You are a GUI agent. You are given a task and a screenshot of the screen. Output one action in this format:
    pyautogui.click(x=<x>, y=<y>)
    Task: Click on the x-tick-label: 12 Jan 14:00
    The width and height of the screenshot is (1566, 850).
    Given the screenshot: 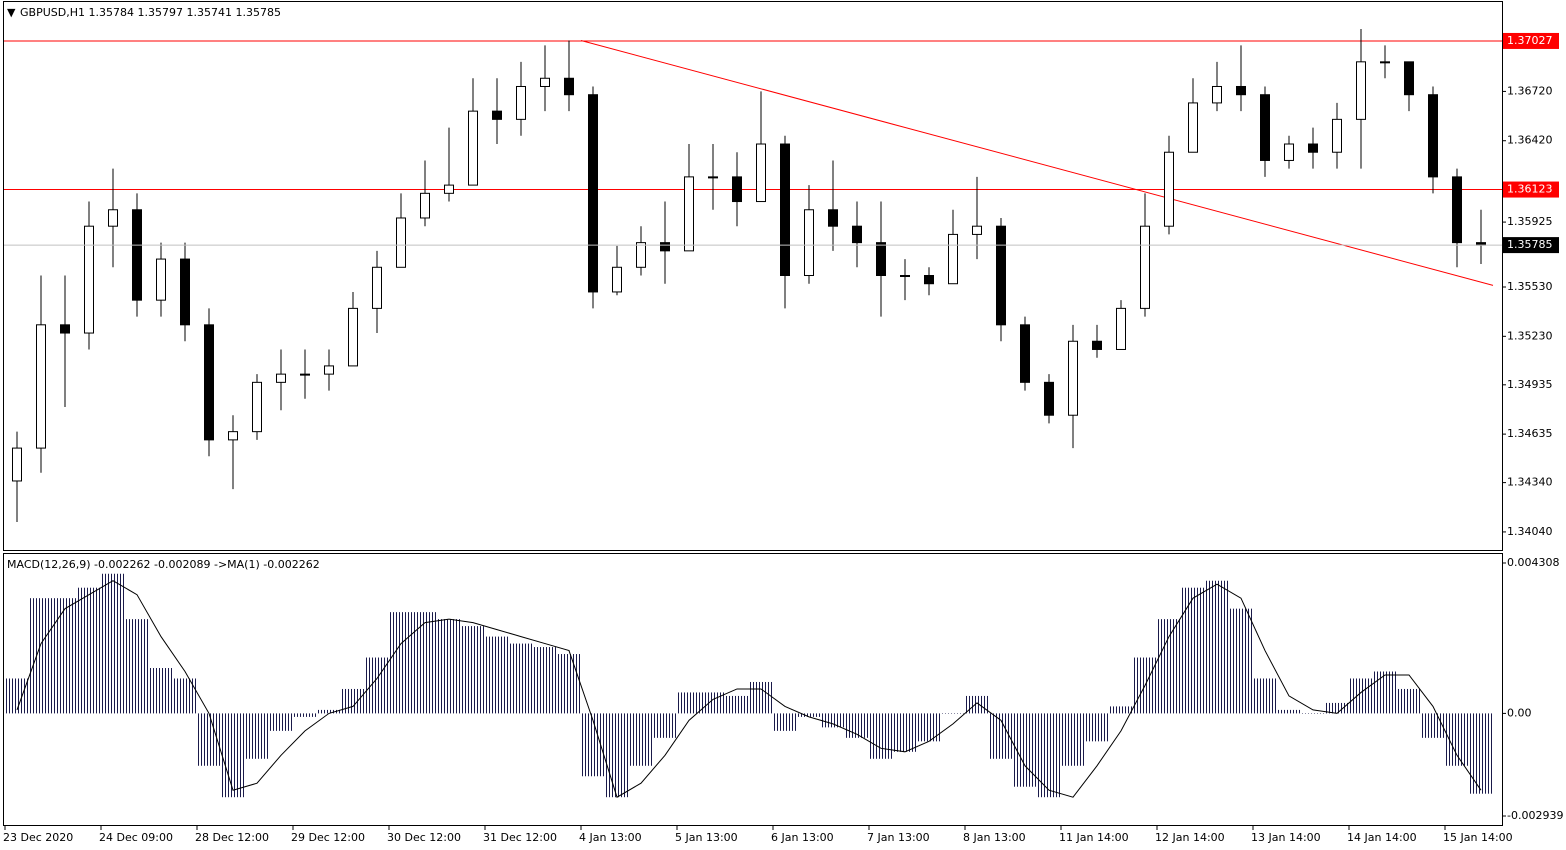 What is the action you would take?
    pyautogui.click(x=1190, y=837)
    